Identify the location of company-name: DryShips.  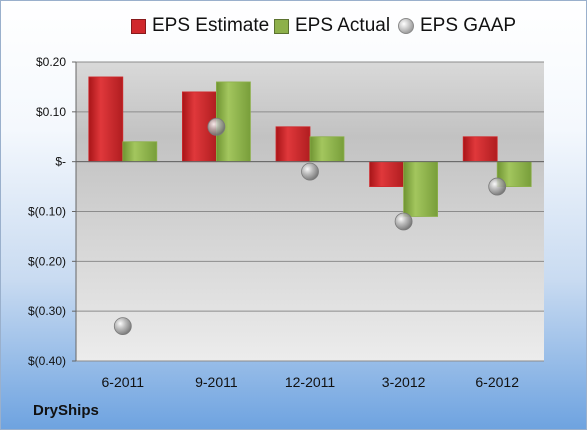
(66, 410).